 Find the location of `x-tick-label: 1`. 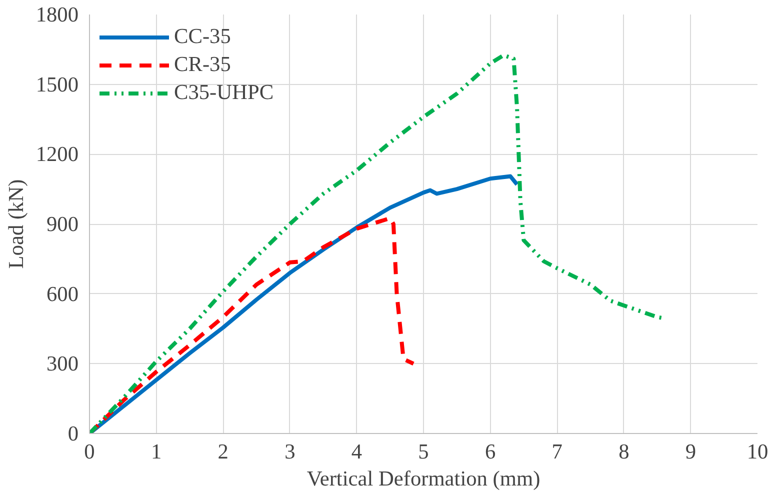

x-tick-label: 1 is located at coordinates (156, 452).